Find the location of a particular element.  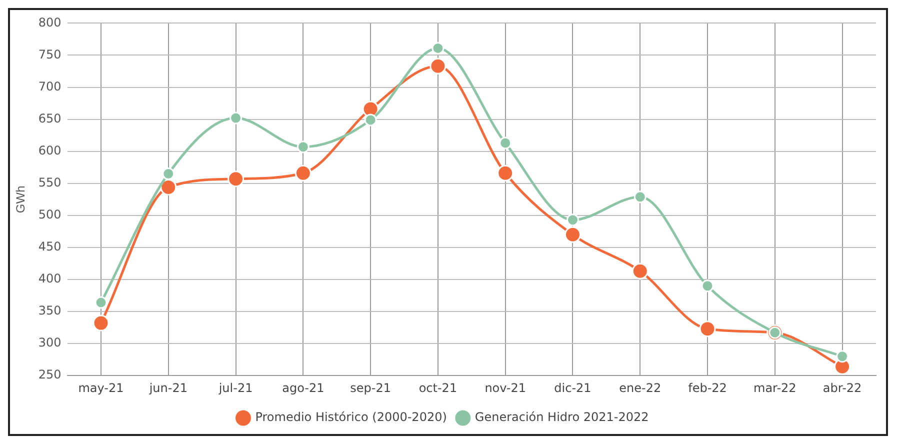

y-tick-label: 250 is located at coordinates (50, 375).